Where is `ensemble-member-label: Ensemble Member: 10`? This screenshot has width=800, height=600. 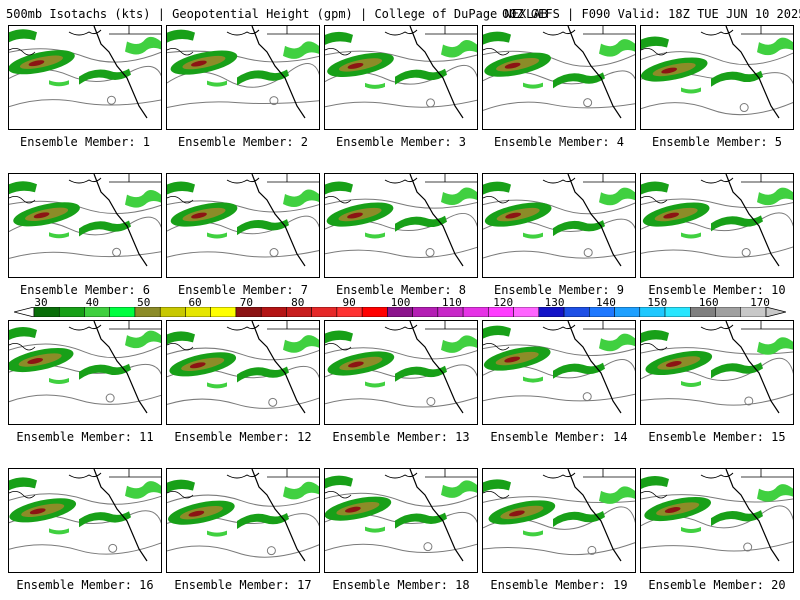
ensemble-member-label: Ensemble Member: 10 is located at coordinates (717, 290).